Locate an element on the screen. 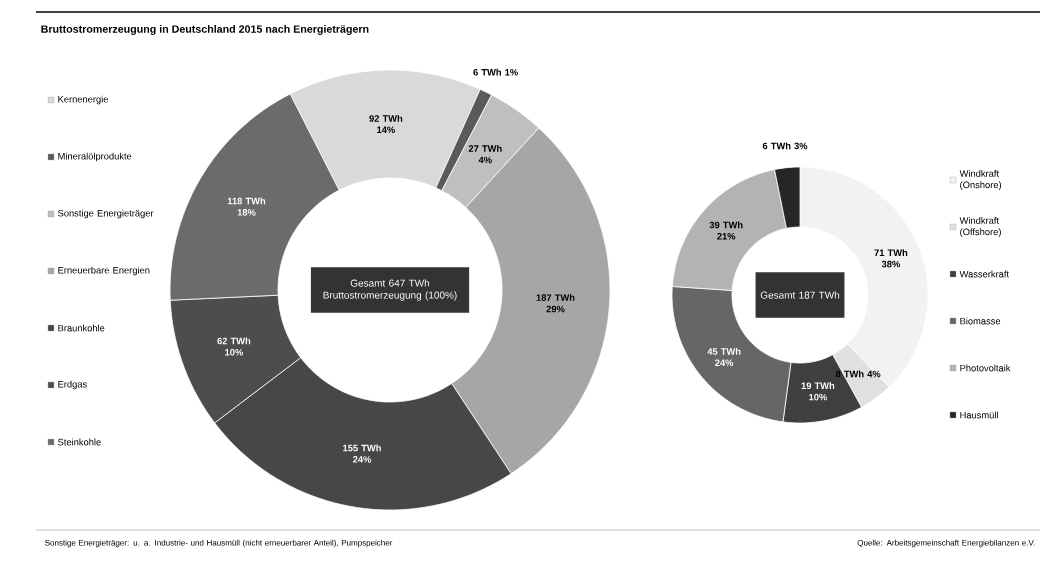  data-label: 92 TWh 14% is located at coordinates (386, 124).